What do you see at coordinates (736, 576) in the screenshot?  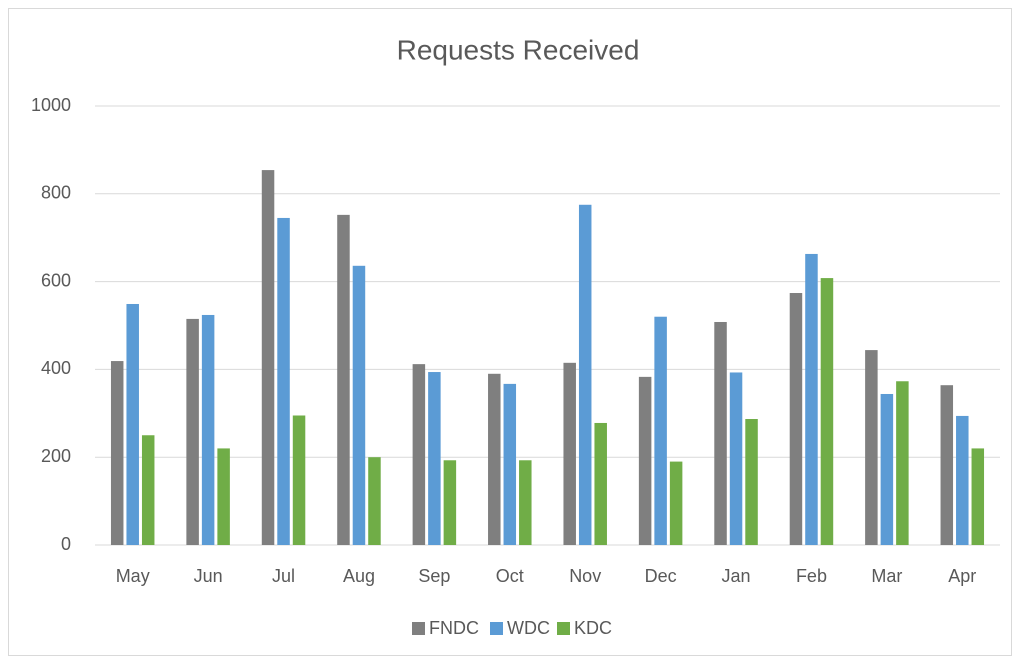 I see `x-tick-label: Jan` at bounding box center [736, 576].